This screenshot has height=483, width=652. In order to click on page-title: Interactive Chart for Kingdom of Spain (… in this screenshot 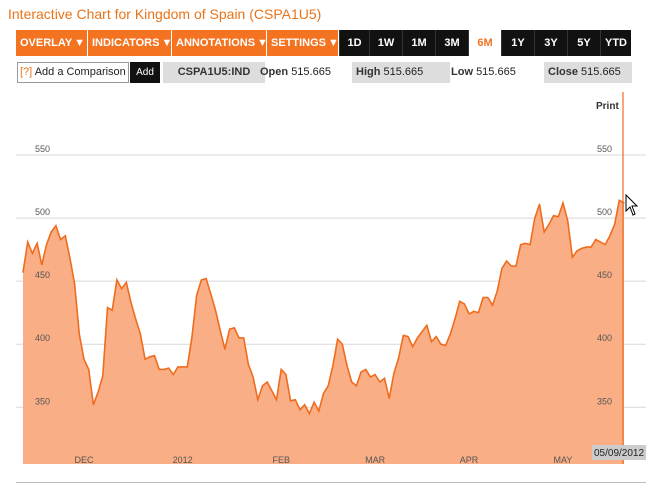, I will do `click(165, 14)`.